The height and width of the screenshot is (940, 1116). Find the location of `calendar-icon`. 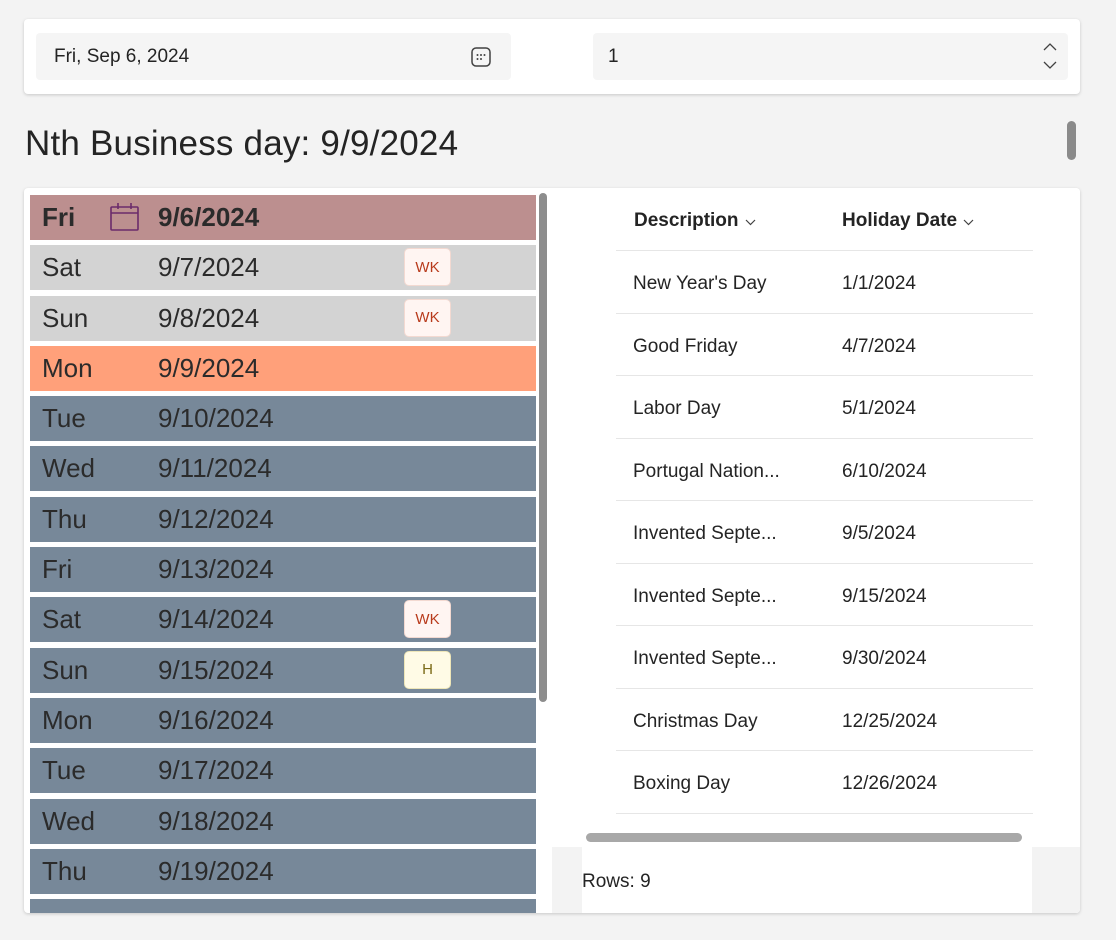

calendar-icon is located at coordinates (481, 57).